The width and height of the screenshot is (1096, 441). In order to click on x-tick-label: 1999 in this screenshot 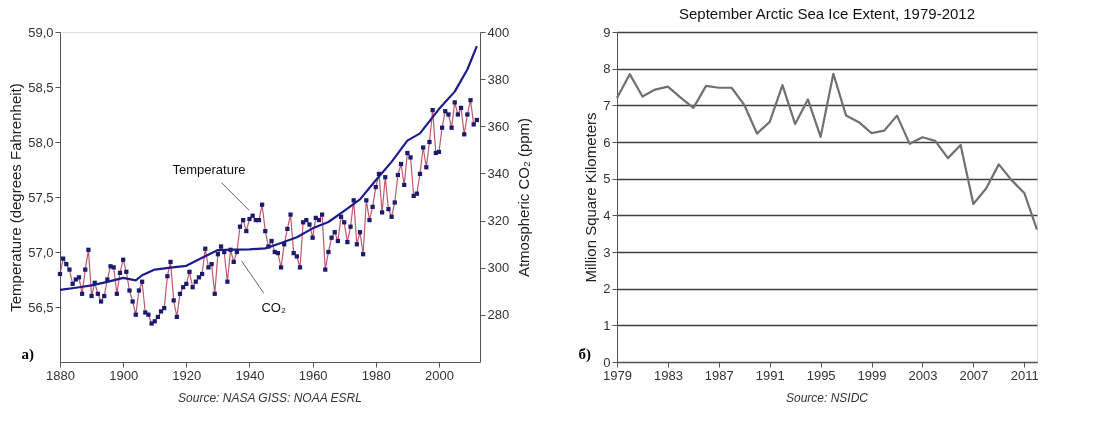, I will do `click(872, 375)`.